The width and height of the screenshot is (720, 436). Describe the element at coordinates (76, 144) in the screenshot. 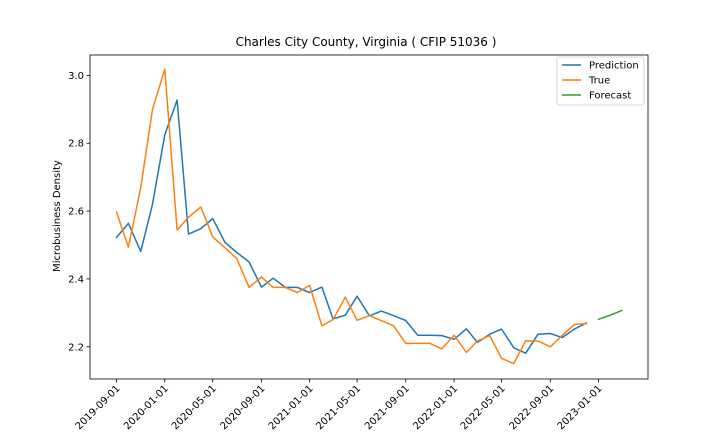

I see `y-tick-label: 2.8` at that location.